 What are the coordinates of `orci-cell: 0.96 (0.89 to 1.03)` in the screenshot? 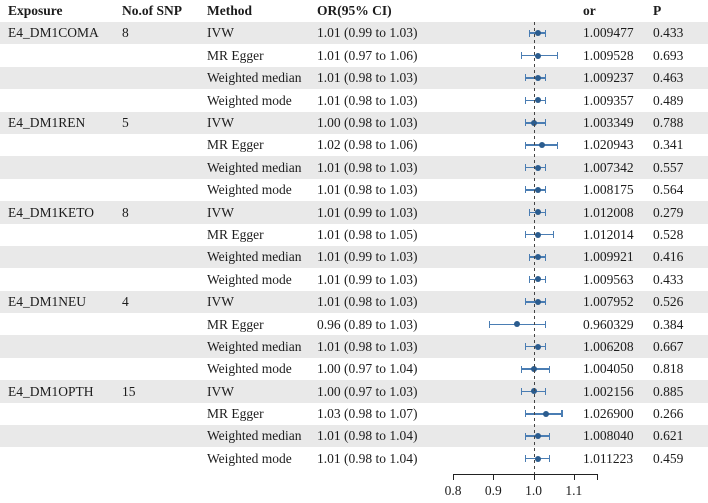 It's located at (367, 324).